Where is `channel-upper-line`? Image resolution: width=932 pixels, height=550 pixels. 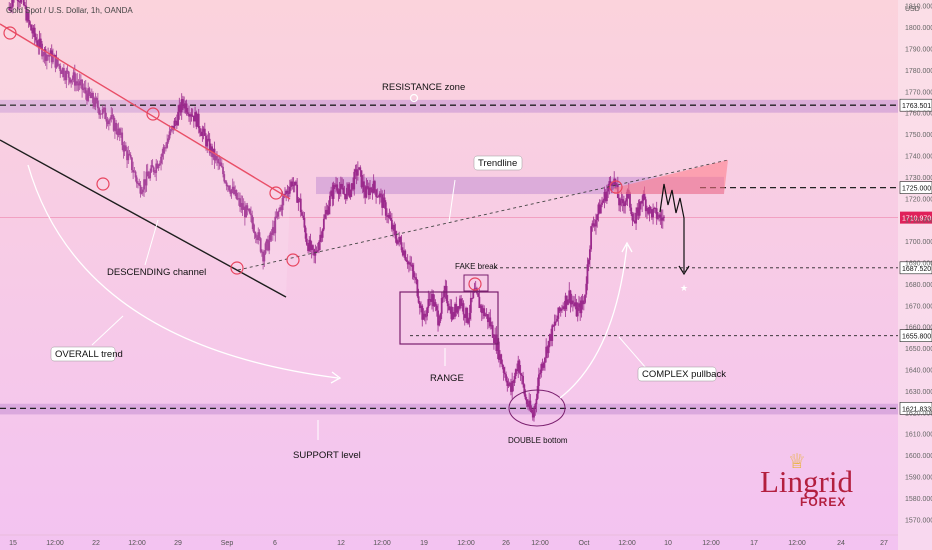 channel-upper-line is located at coordinates (145, 111).